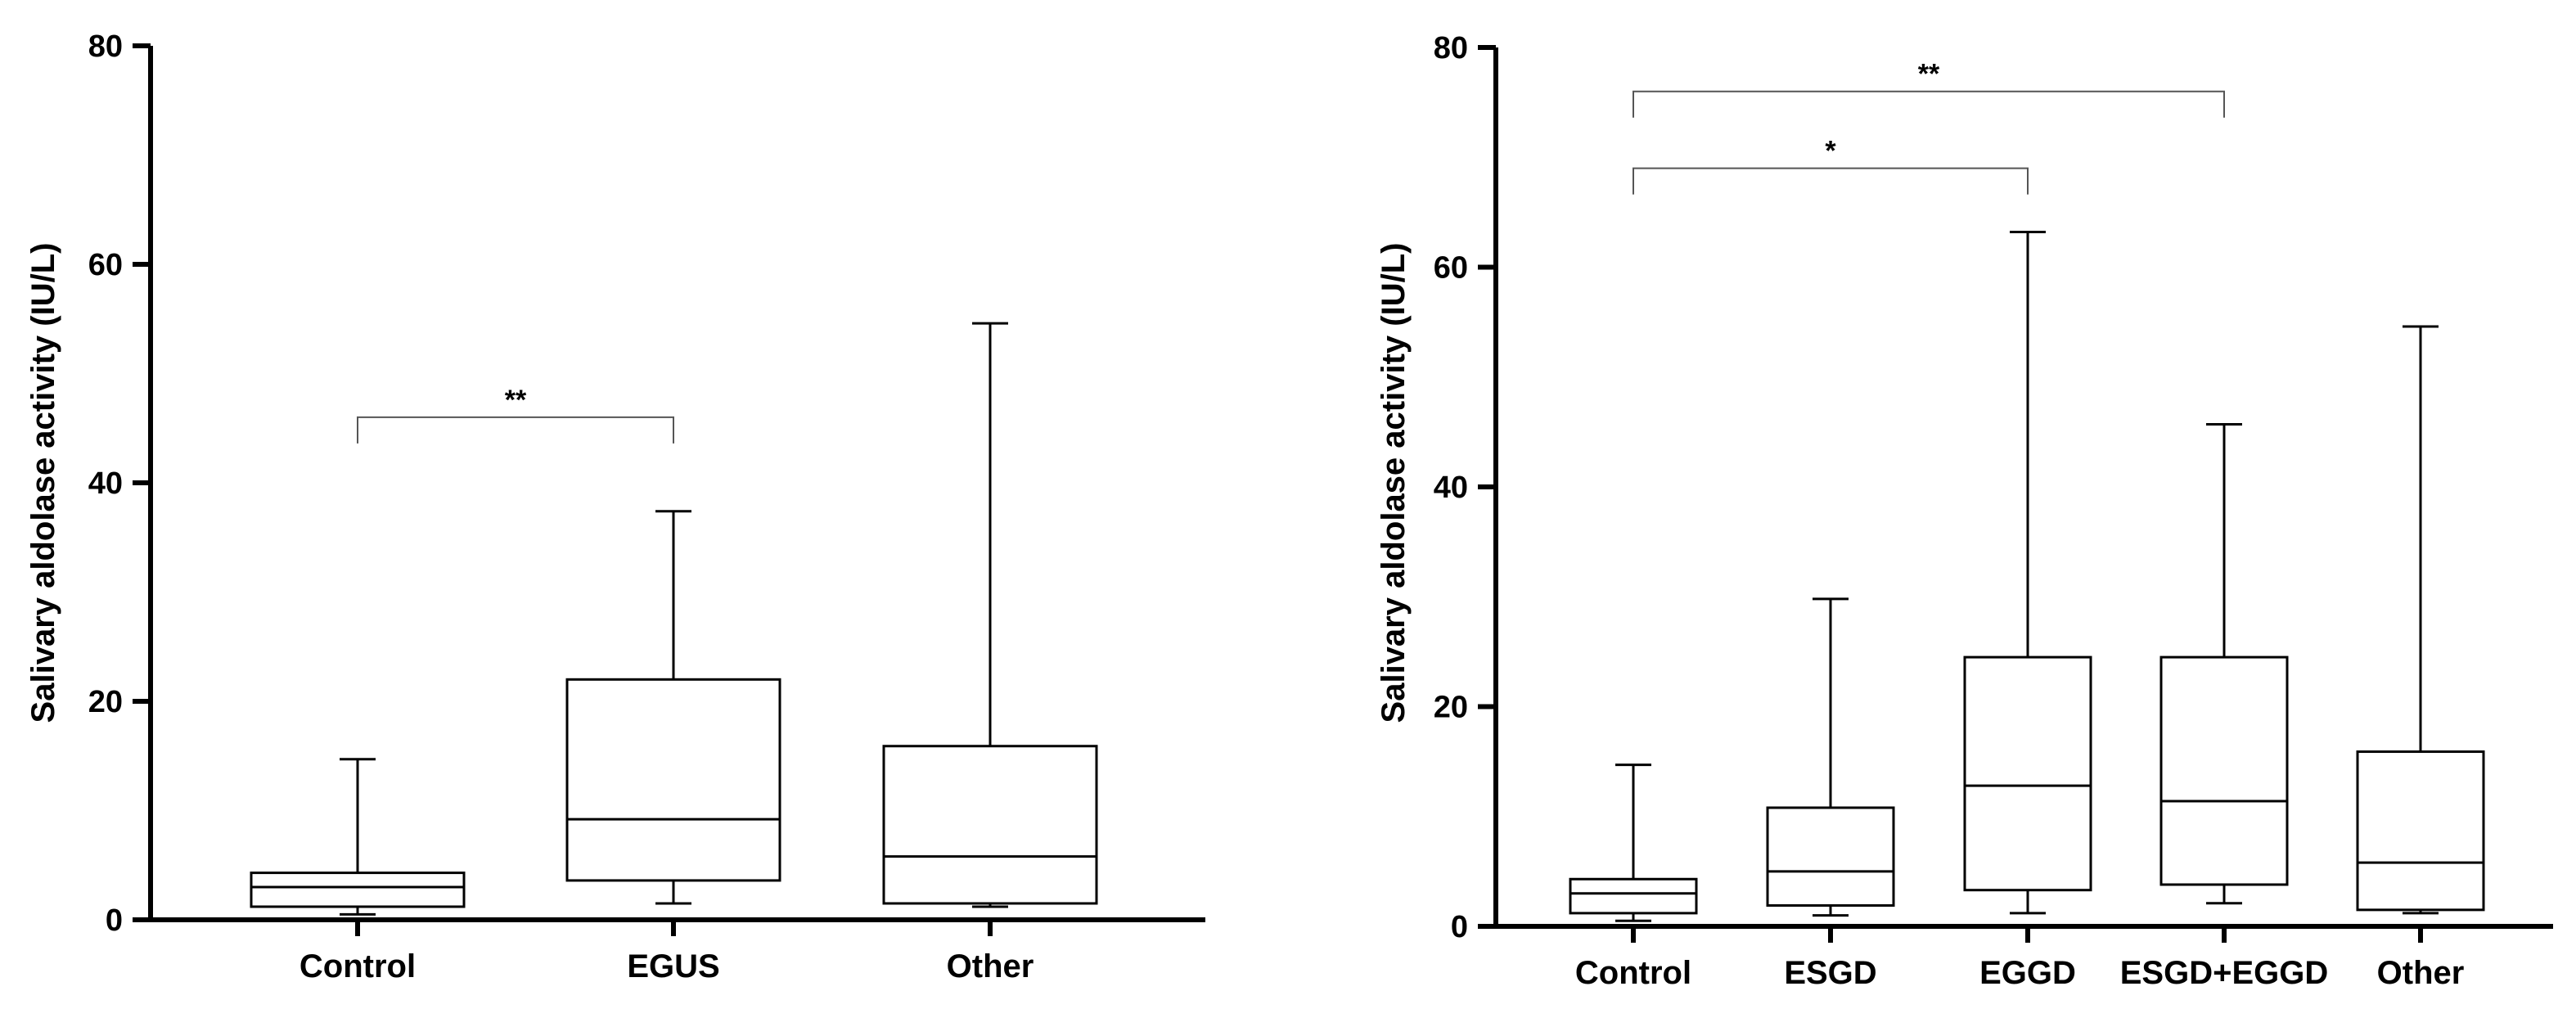 The width and height of the screenshot is (2576, 1018). Describe the element at coordinates (1830, 151) in the screenshot. I see `significance-label: *` at that location.